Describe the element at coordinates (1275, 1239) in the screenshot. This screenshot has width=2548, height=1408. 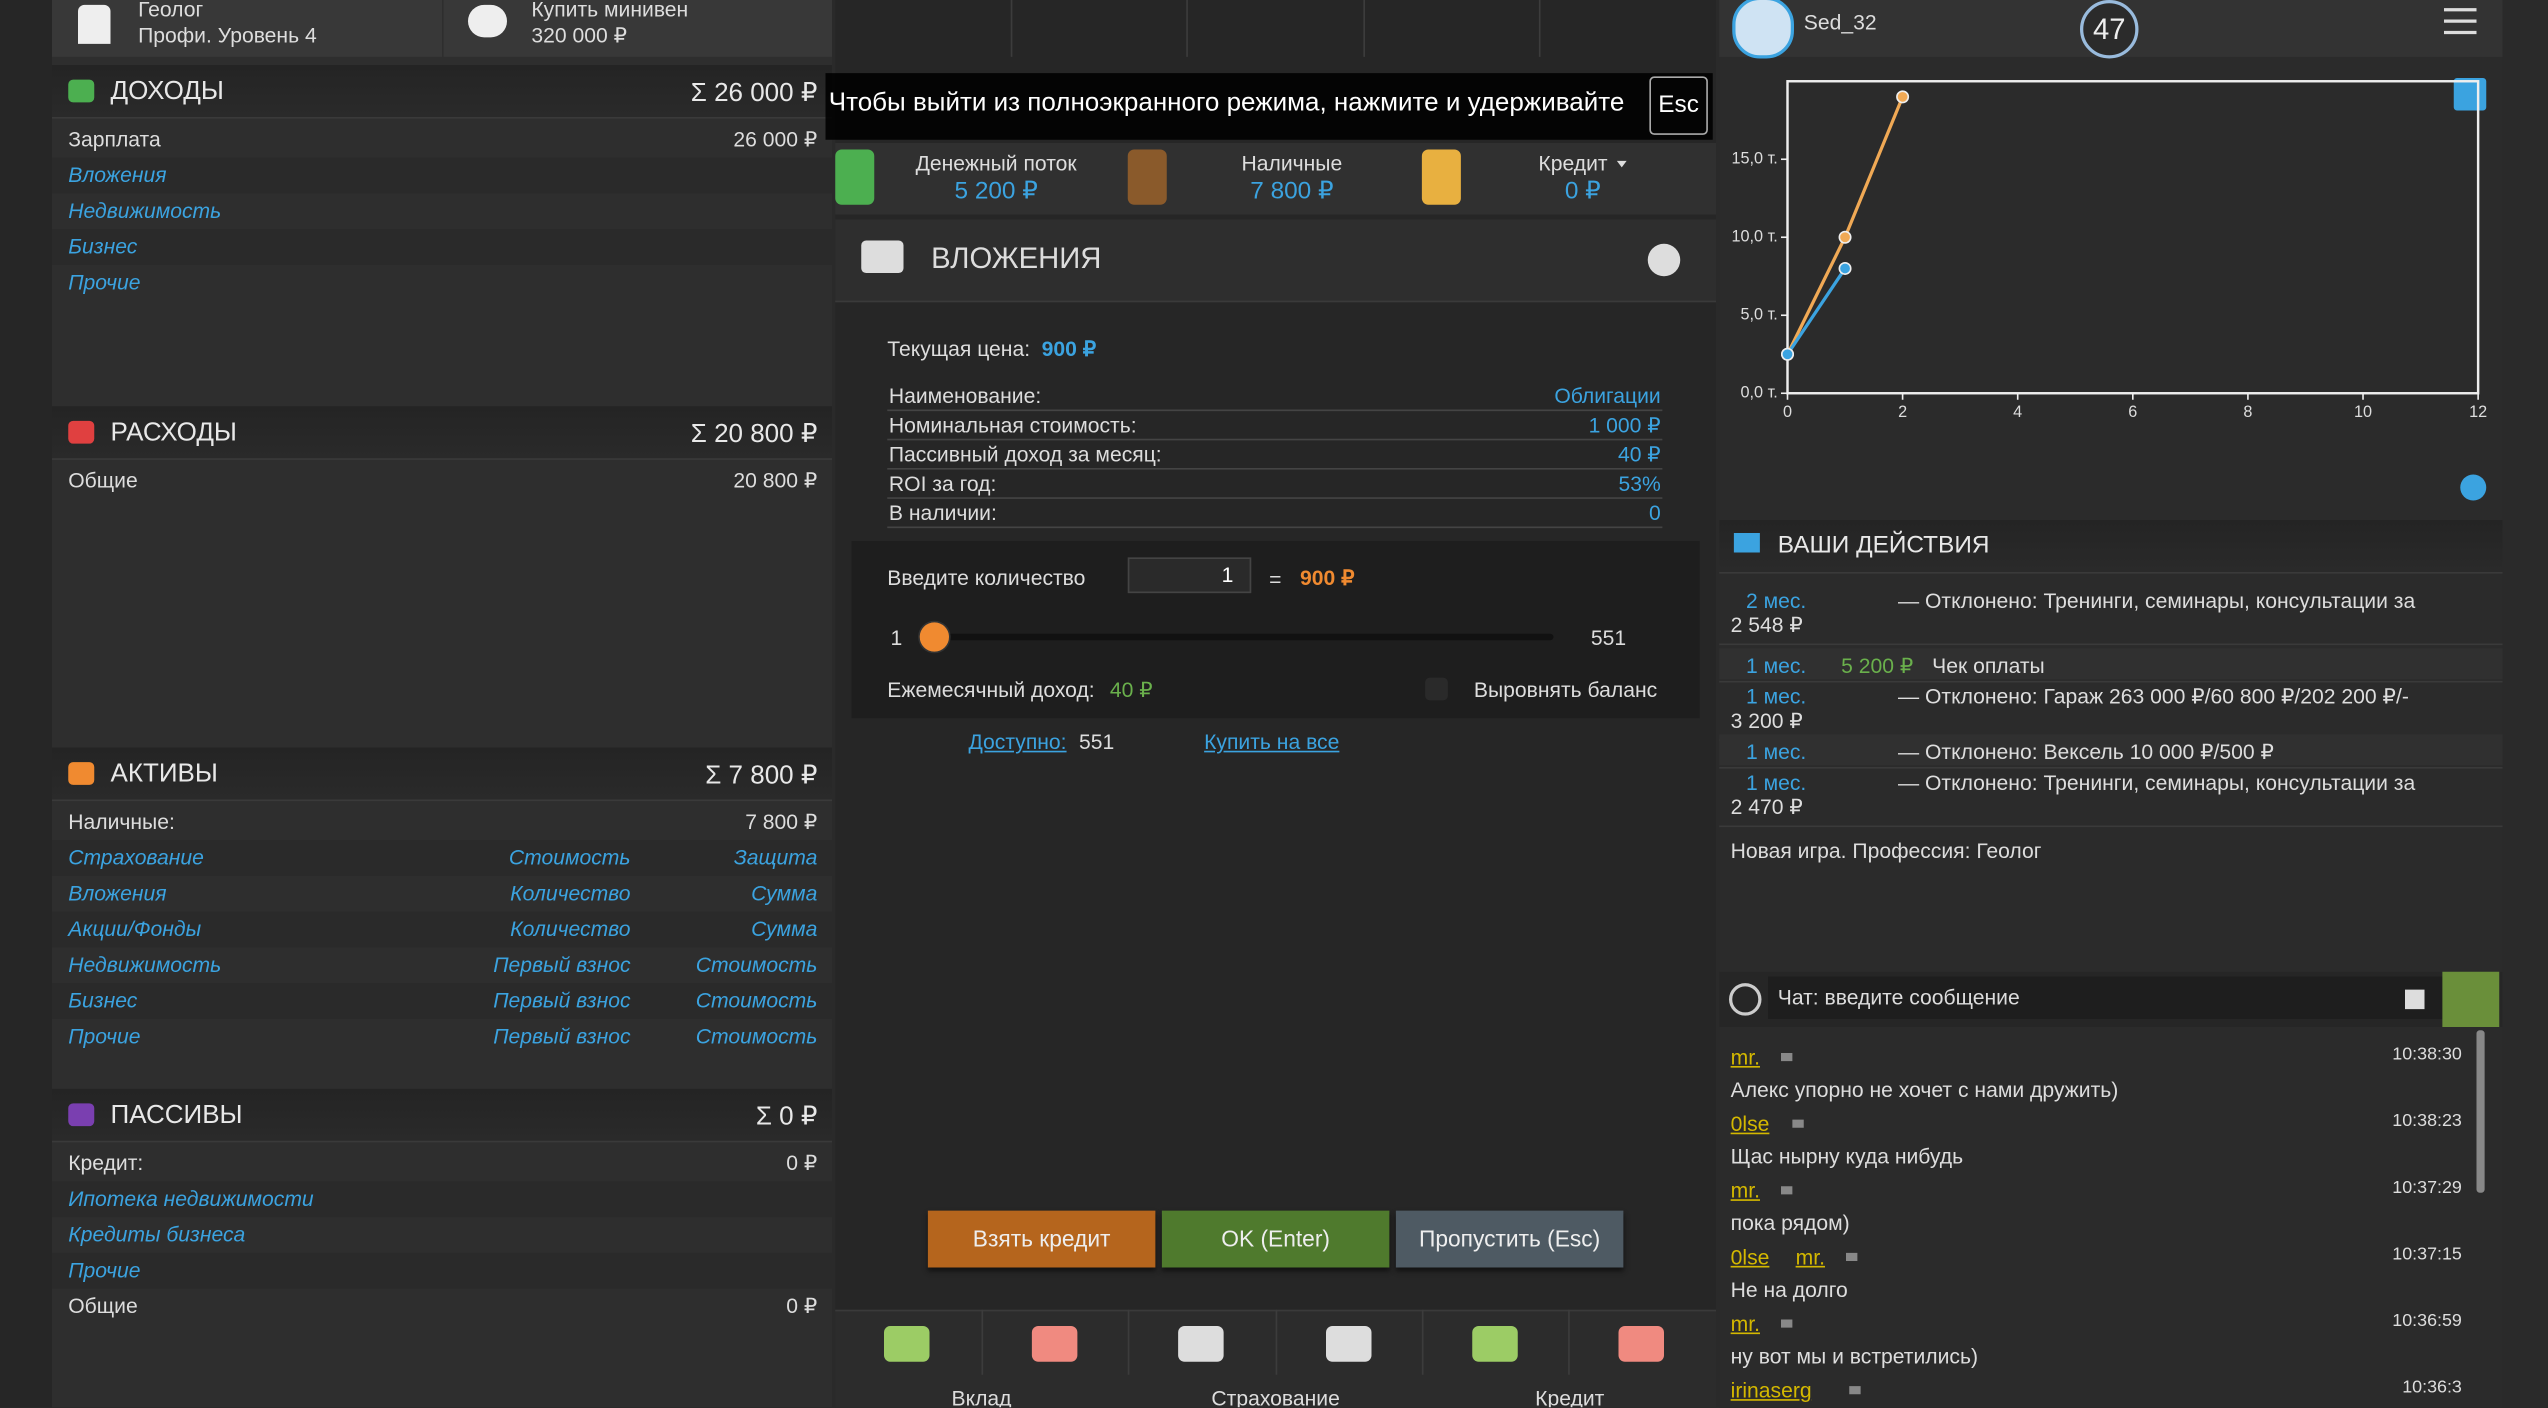
I see `button: OK (Enter)` at that location.